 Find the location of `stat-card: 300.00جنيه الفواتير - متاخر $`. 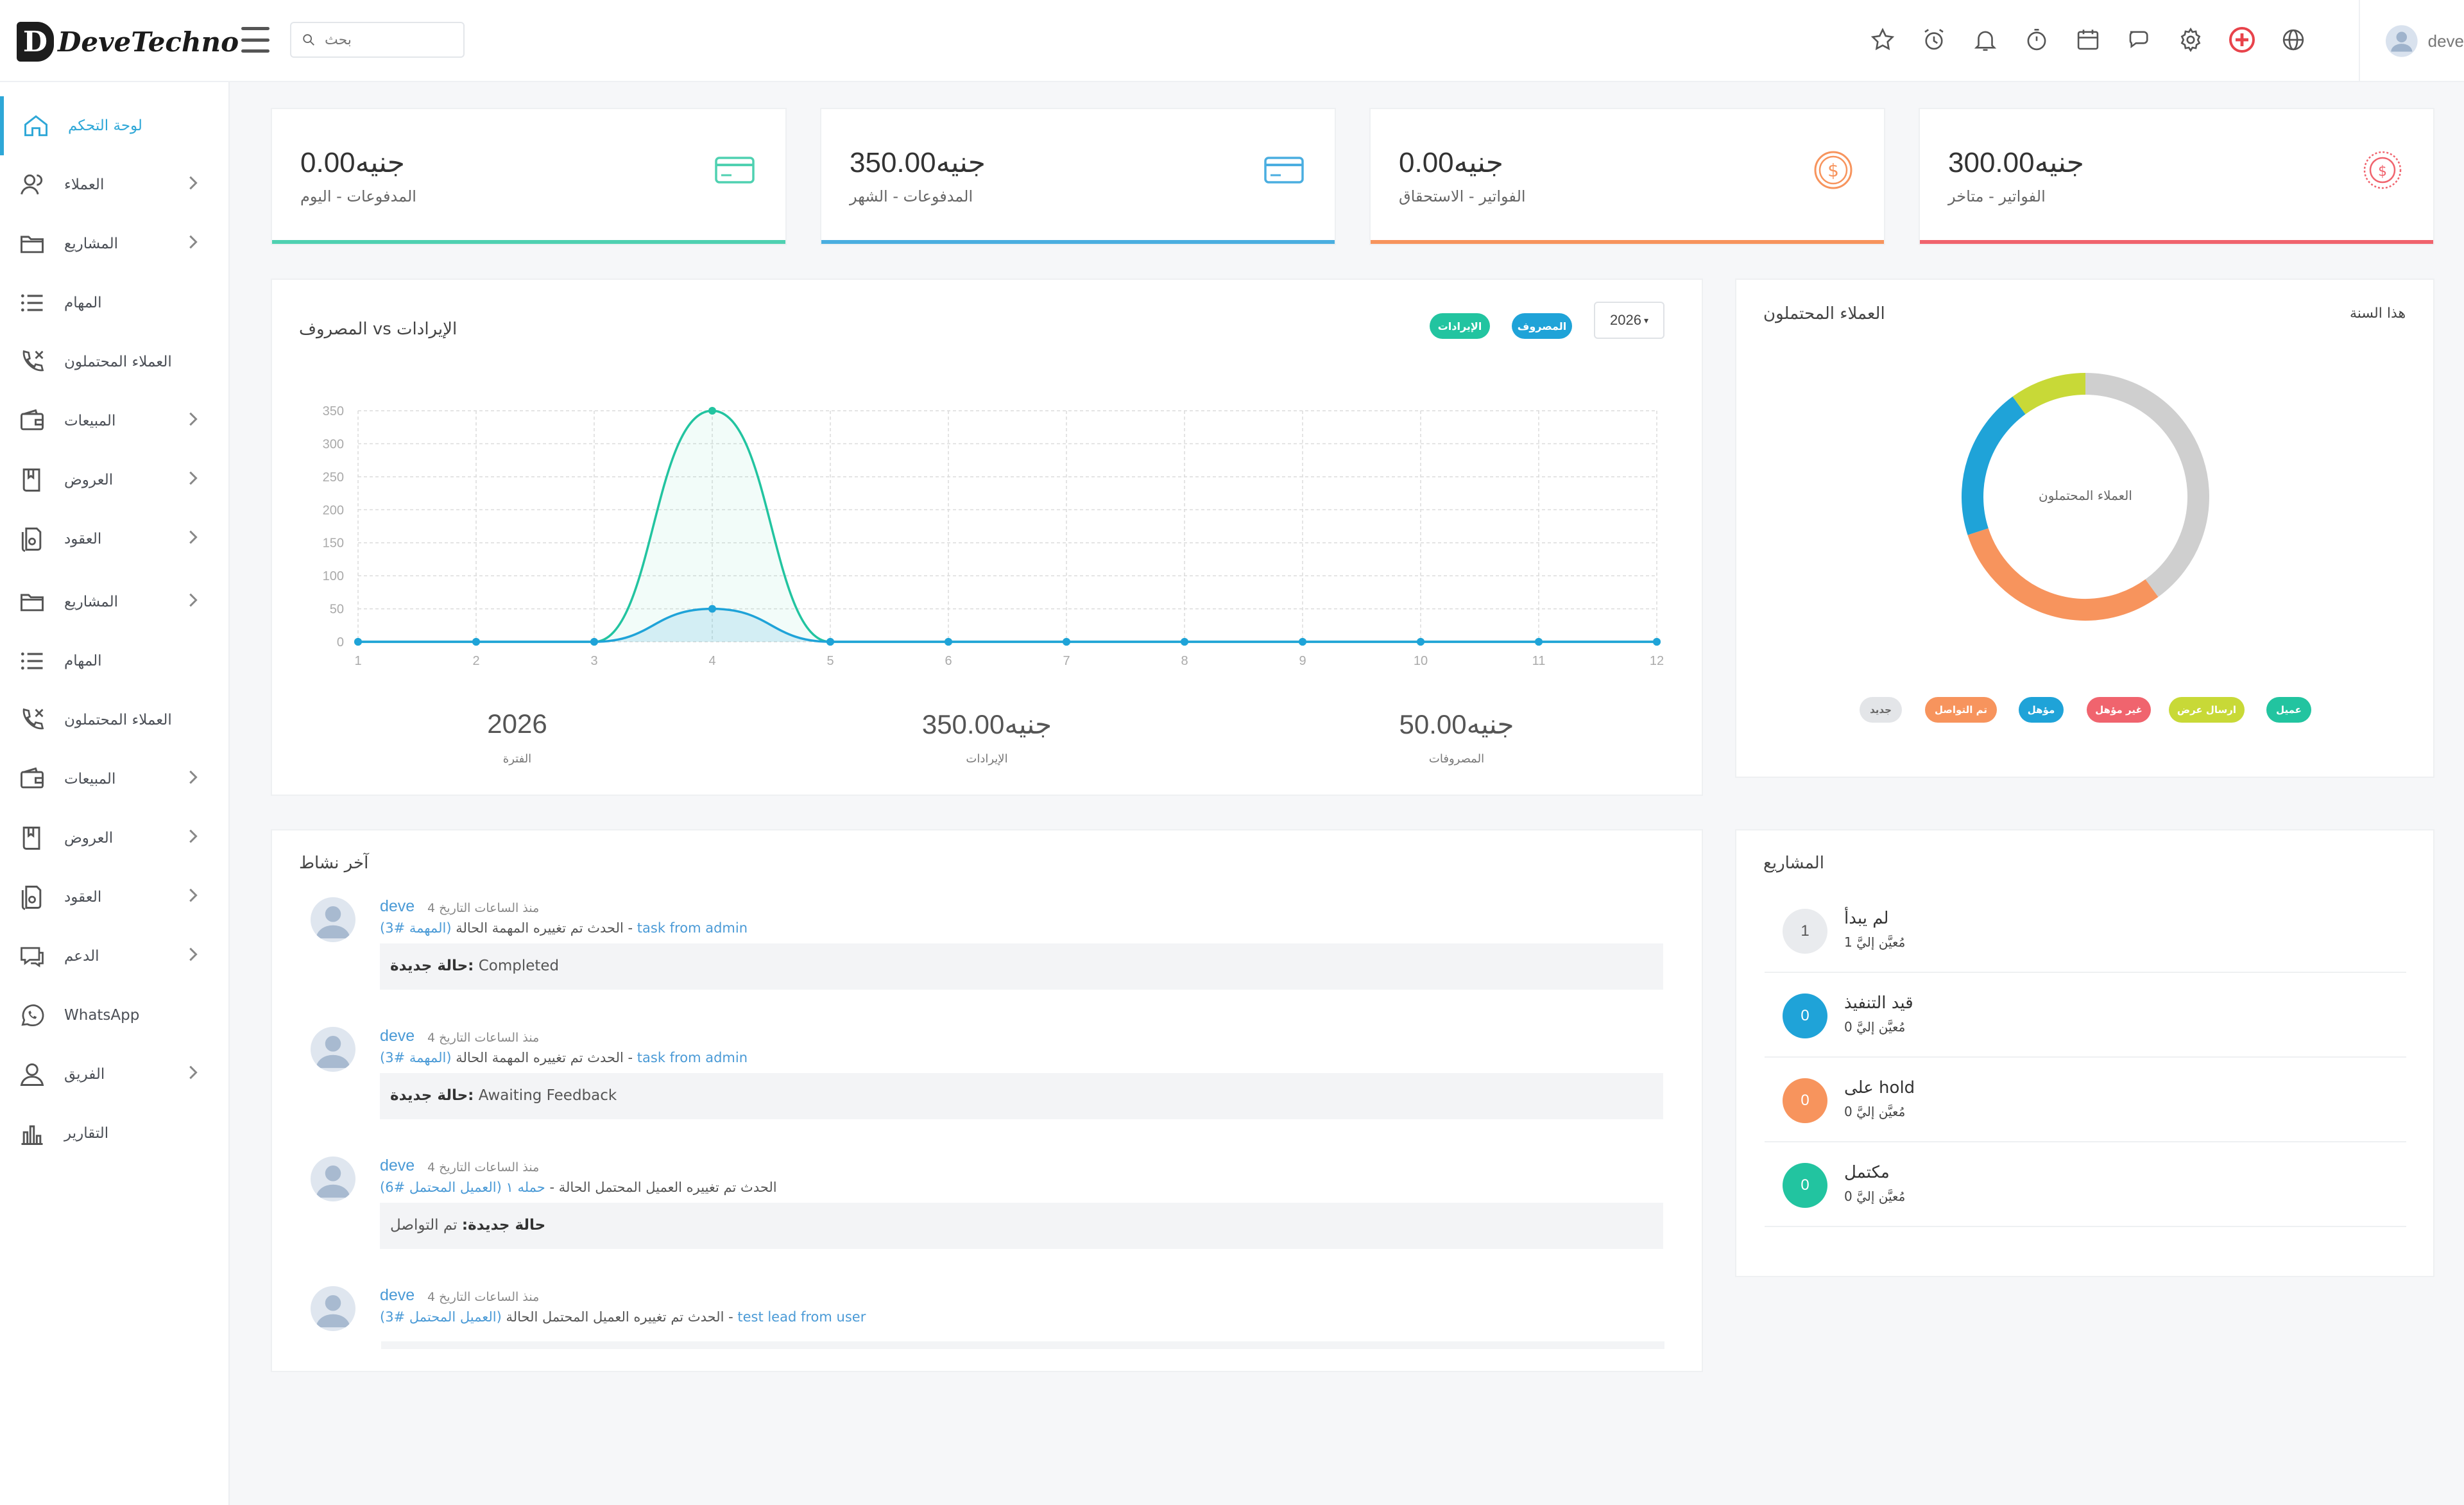

stat-card: 300.00جنيه الفواتير - متاخر $ is located at coordinates (2177, 176).